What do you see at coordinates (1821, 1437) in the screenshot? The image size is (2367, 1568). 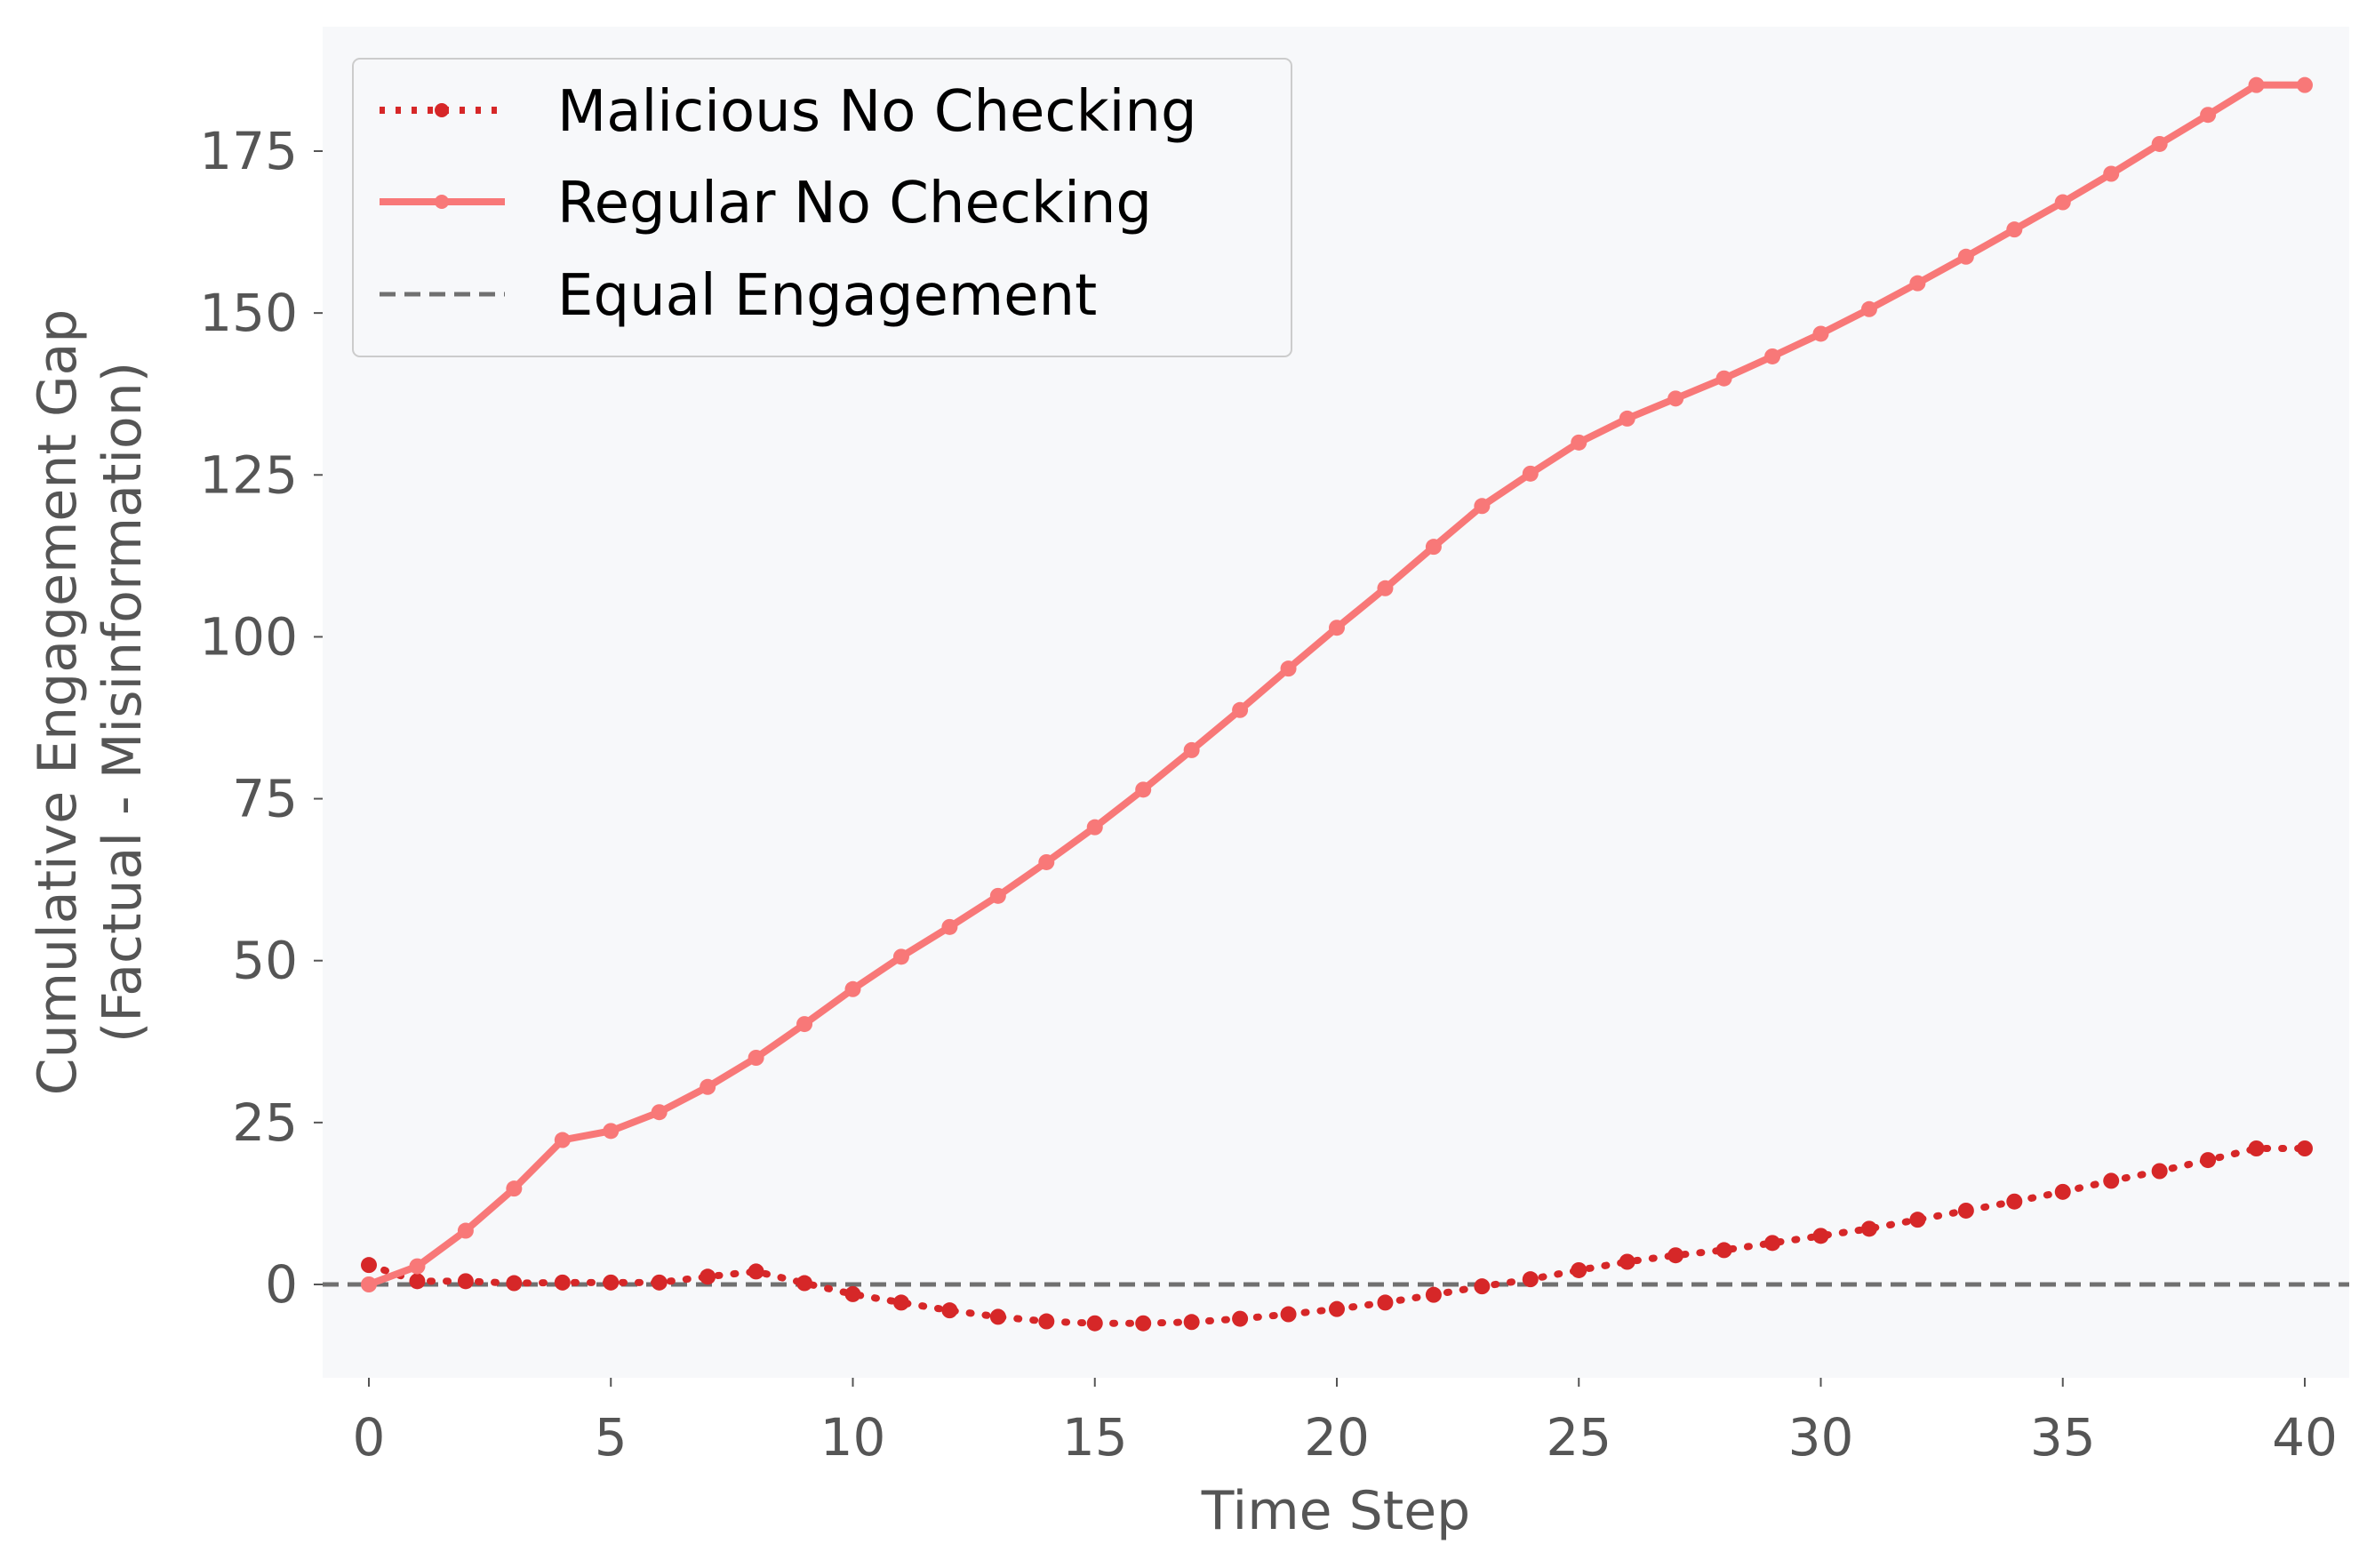 I see `x-tick-label-30: 30` at bounding box center [1821, 1437].